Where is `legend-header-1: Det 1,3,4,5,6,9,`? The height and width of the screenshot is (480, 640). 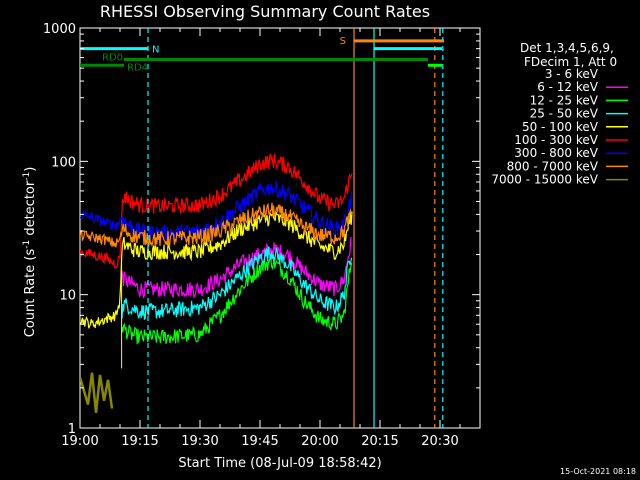 legend-header-1: Det 1,3,4,5,6,9, is located at coordinates (567, 48).